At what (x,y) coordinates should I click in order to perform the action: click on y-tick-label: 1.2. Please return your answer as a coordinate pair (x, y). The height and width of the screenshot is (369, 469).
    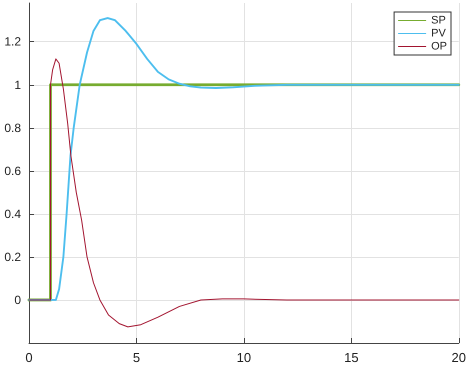
    Looking at the image, I should click on (13, 41).